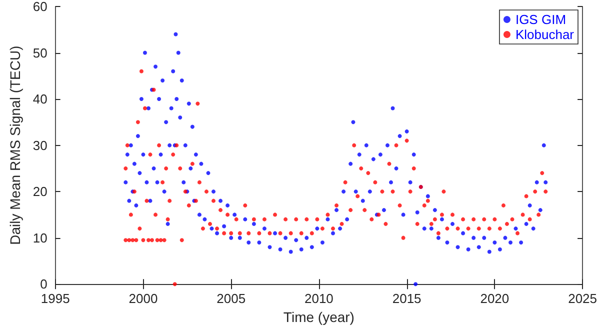 This screenshot has height=329, width=600. Describe the element at coordinates (55, 298) in the screenshot. I see `x-tick-label: 1995` at that location.